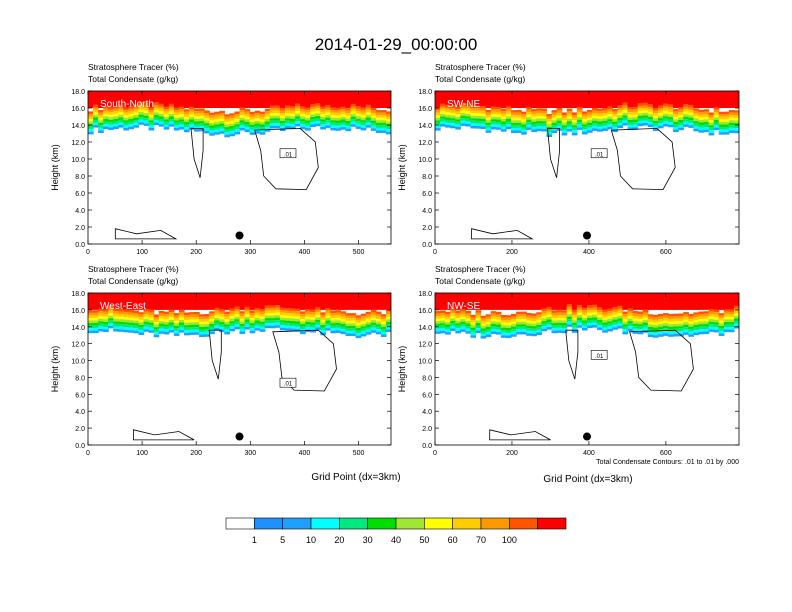 The image size is (792, 612). What do you see at coordinates (424, 540) in the screenshot?
I see `colorbar-label: 50` at bounding box center [424, 540].